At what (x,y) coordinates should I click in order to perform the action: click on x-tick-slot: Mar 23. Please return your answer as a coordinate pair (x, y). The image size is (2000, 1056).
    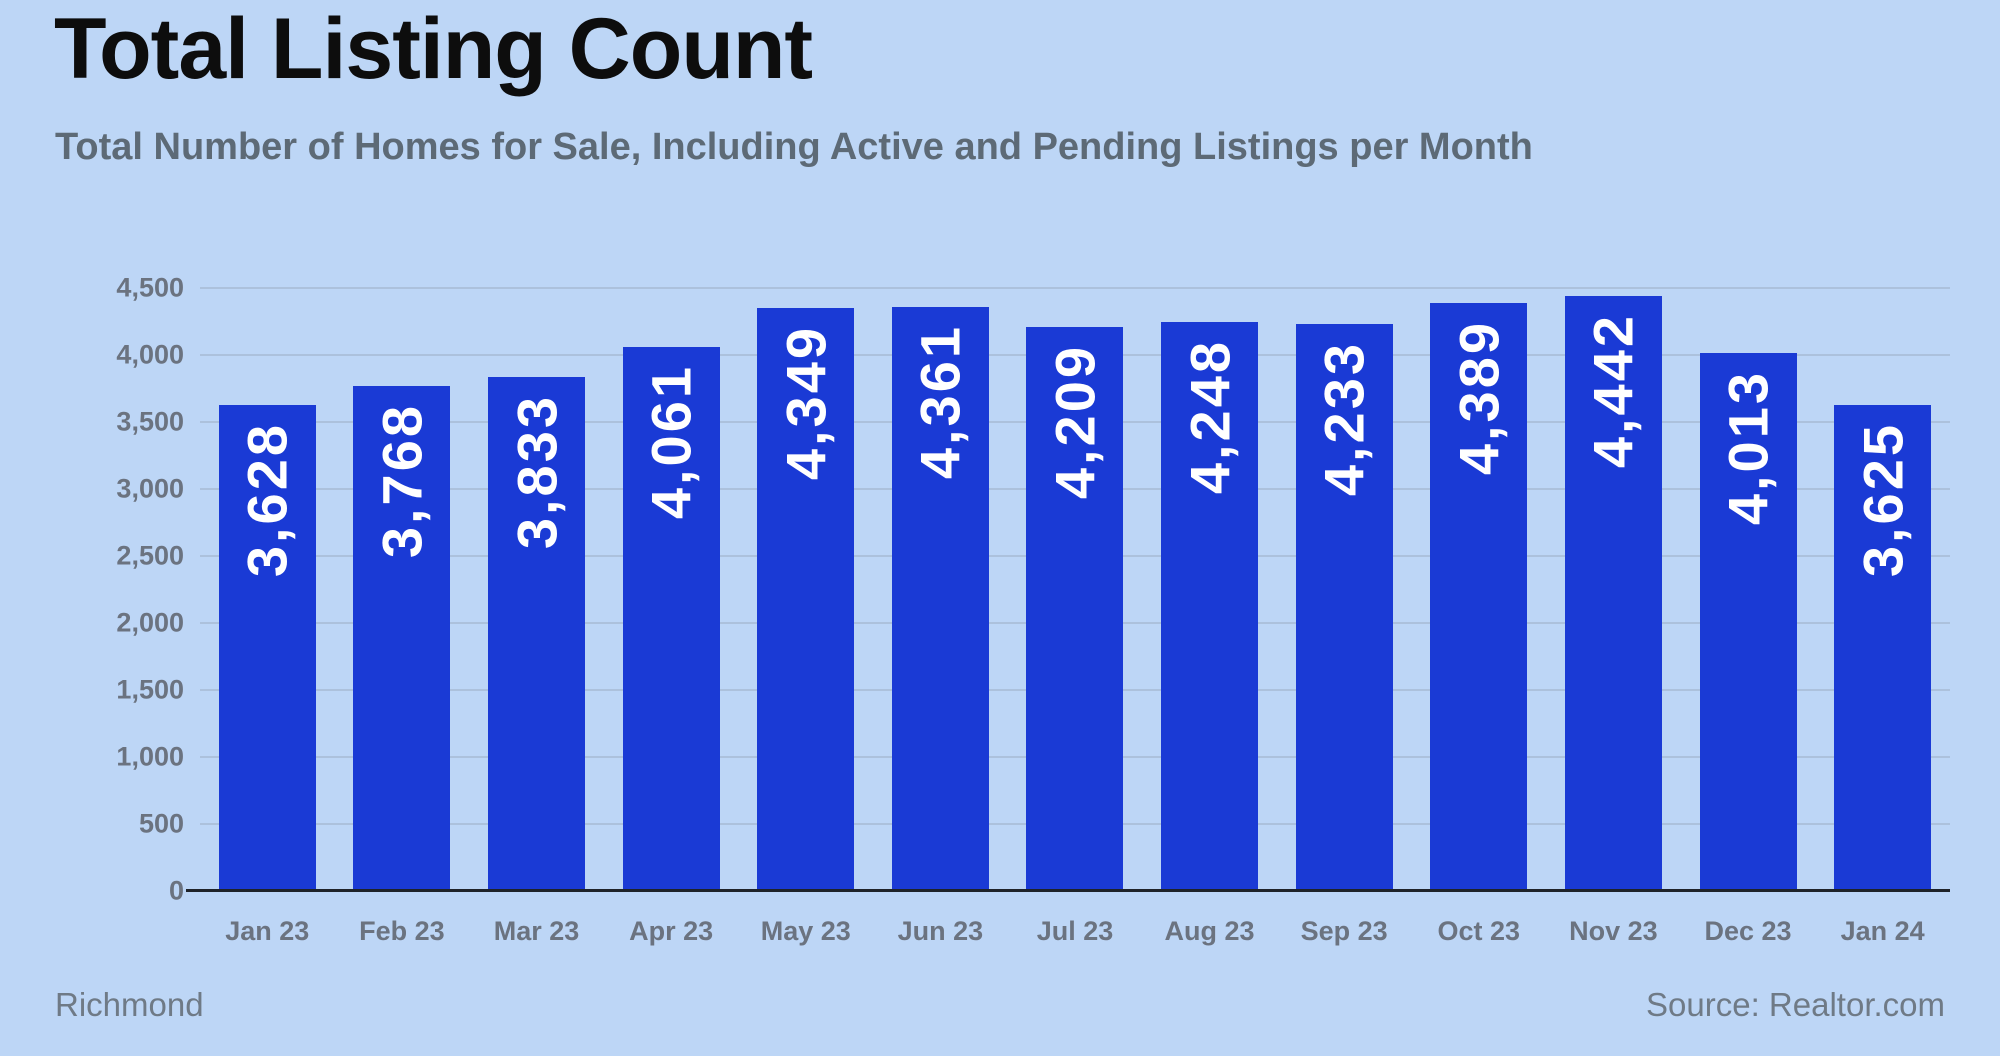
    Looking at the image, I should click on (536, 931).